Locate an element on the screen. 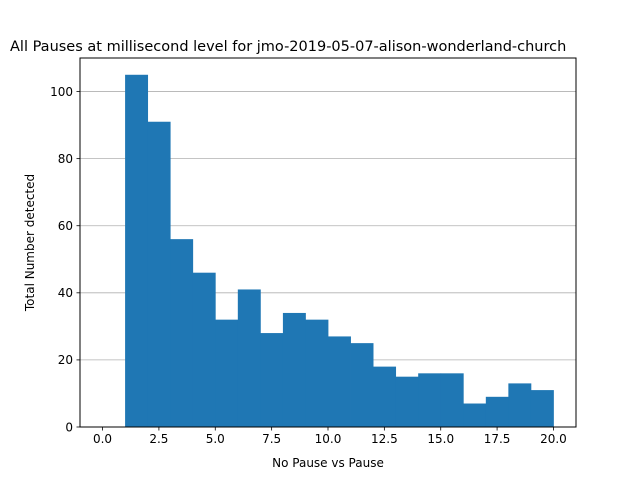 The width and height of the screenshot is (640, 480). x-tick-label: 17.5 is located at coordinates (497, 439).